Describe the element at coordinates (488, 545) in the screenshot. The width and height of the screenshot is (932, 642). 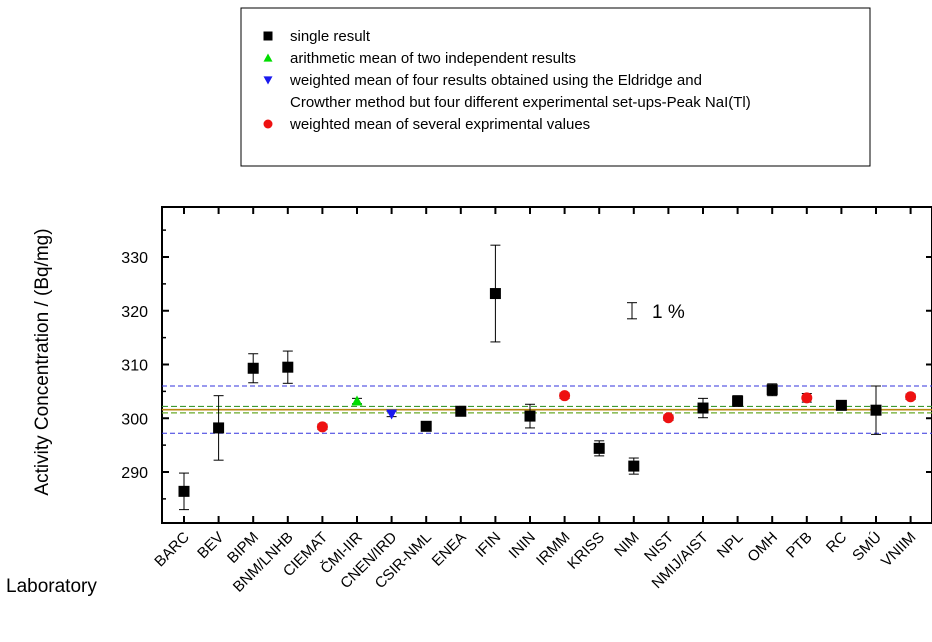
I see `category-label: IFIN` at that location.